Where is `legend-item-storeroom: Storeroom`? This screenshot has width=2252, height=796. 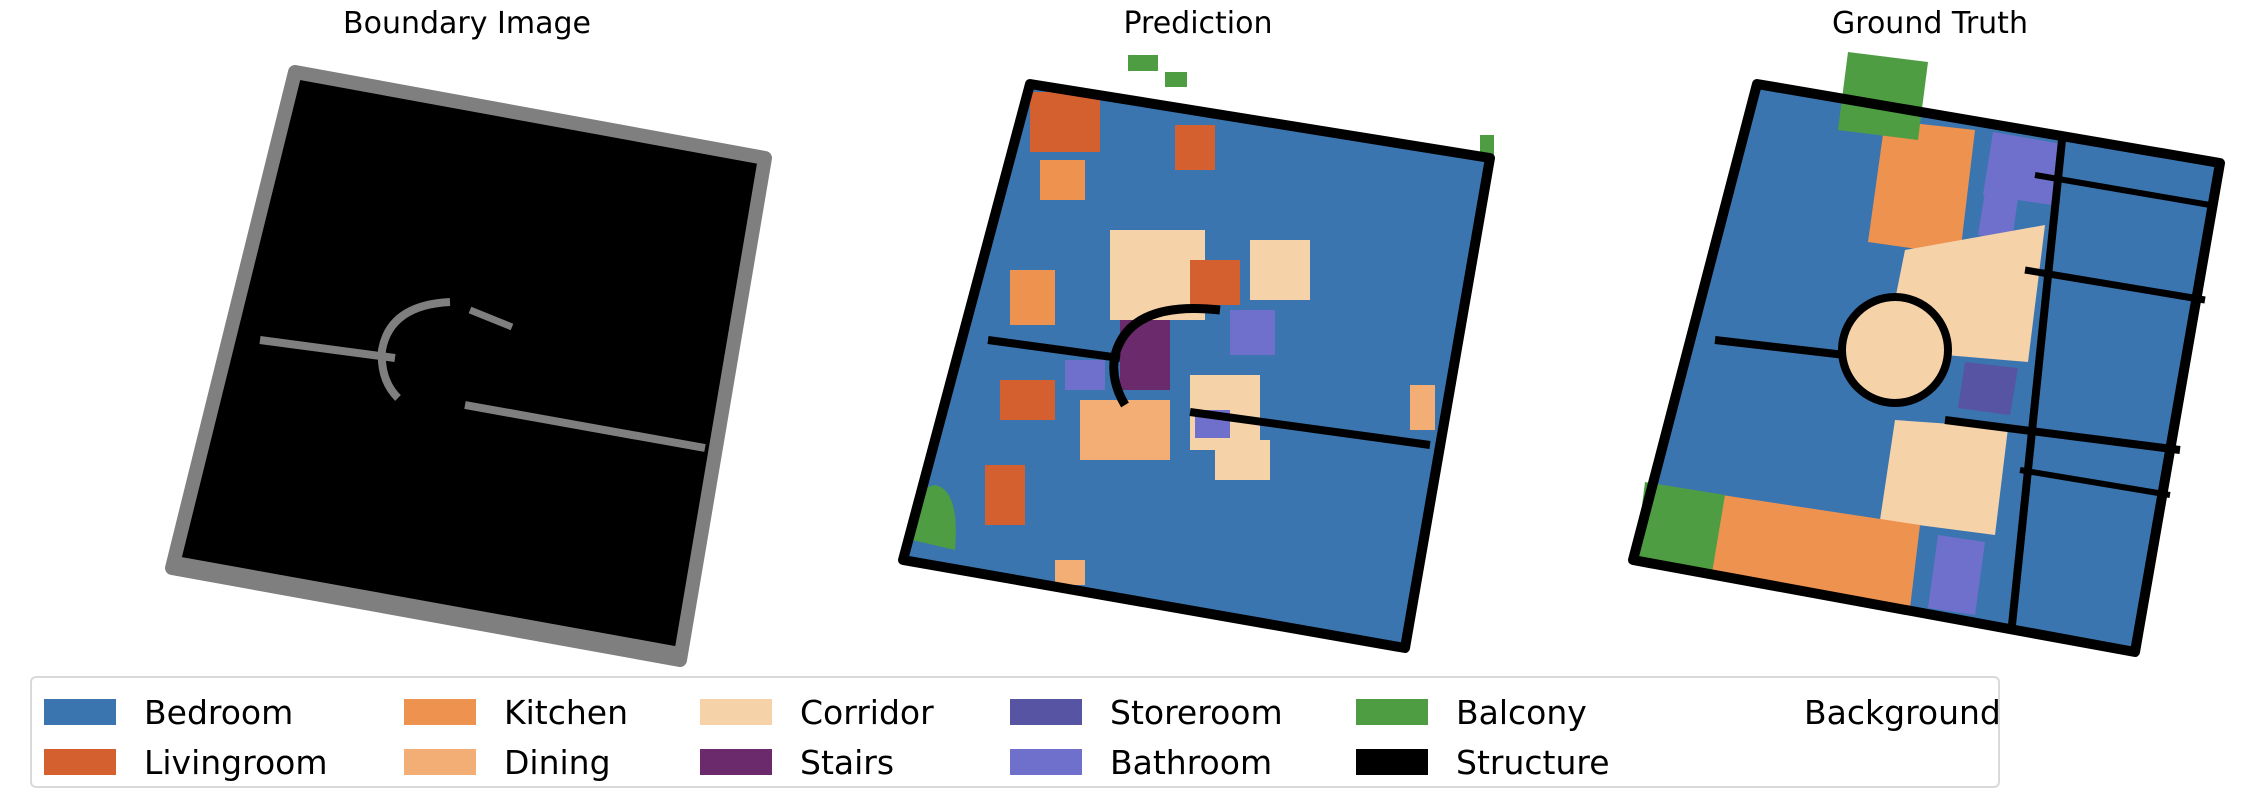 legend-item-storeroom: Storeroom is located at coordinates (1146, 712).